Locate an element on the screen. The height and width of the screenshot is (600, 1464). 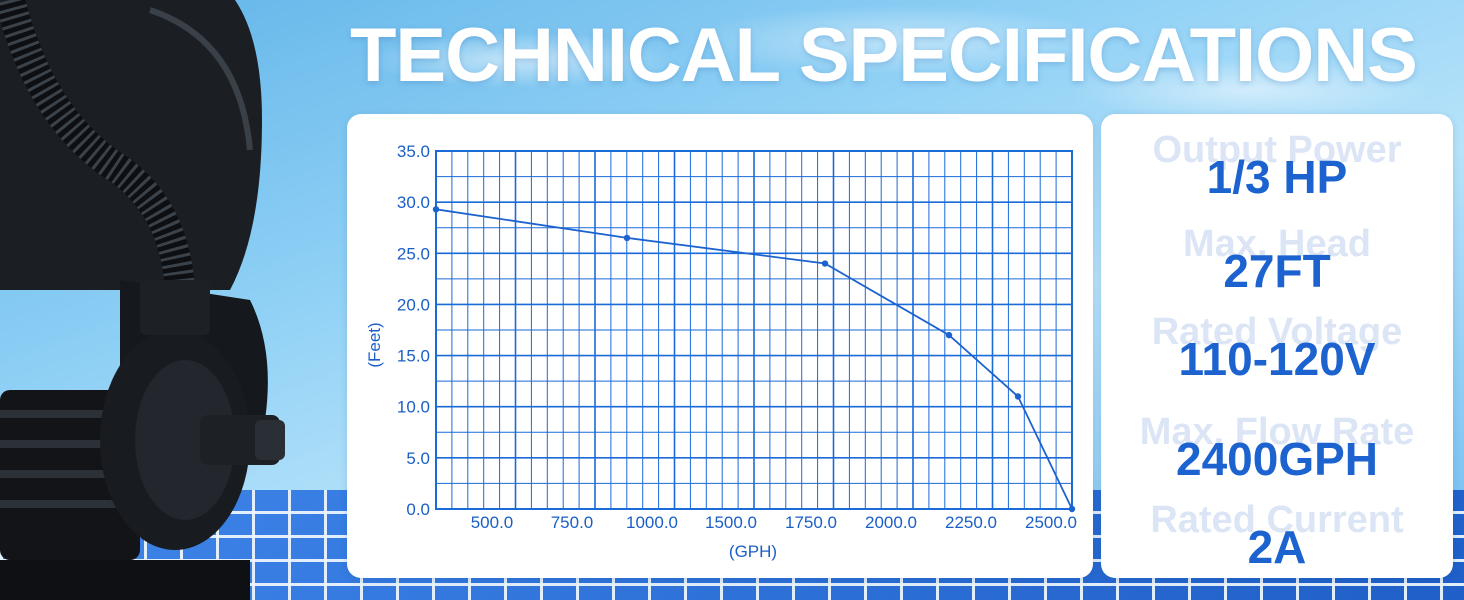
x-axis-label: (GPH) is located at coordinates (753, 551).